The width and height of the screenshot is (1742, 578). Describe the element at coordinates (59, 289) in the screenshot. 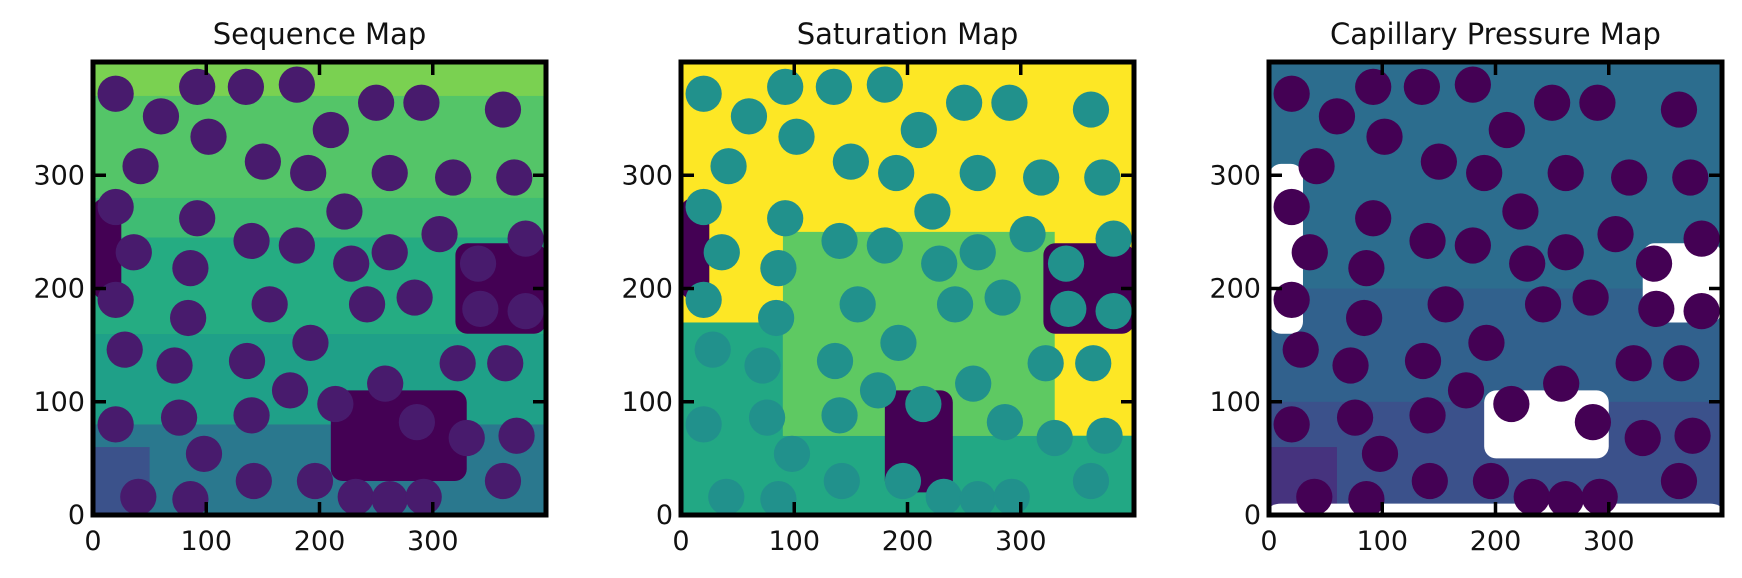

I see `y-tick-label-2: 200` at that location.